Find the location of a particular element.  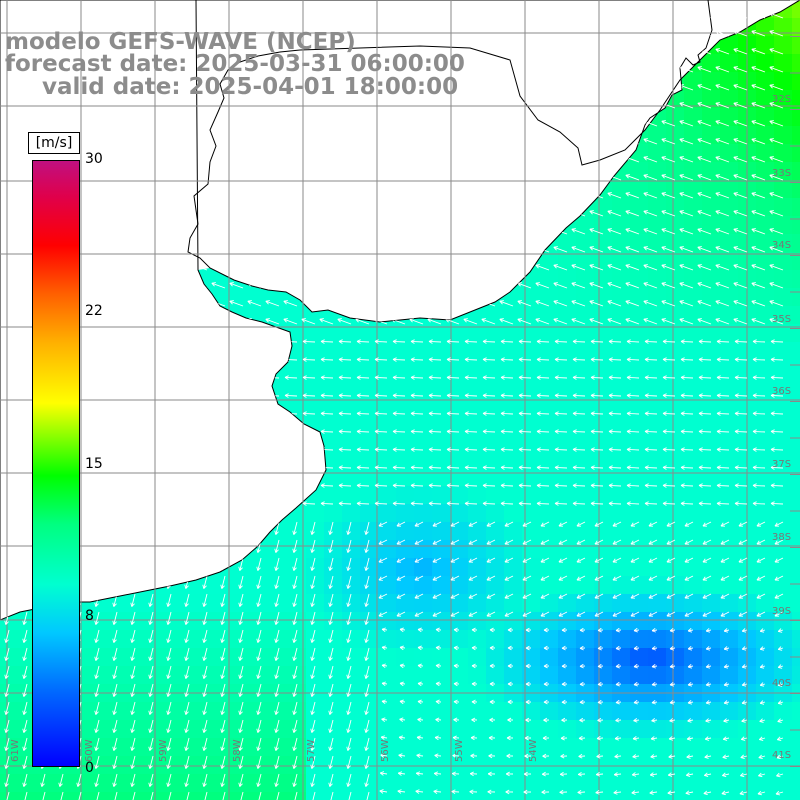

lat-label-41s: 41S is located at coordinates (781, 755).